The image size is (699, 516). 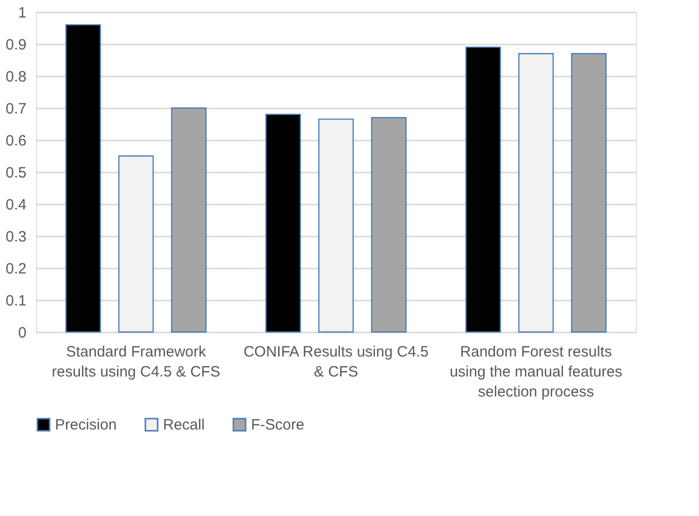 I want to click on x-tick-label: Standard Framework results using C4.5 & CFS, so click(x=136, y=362).